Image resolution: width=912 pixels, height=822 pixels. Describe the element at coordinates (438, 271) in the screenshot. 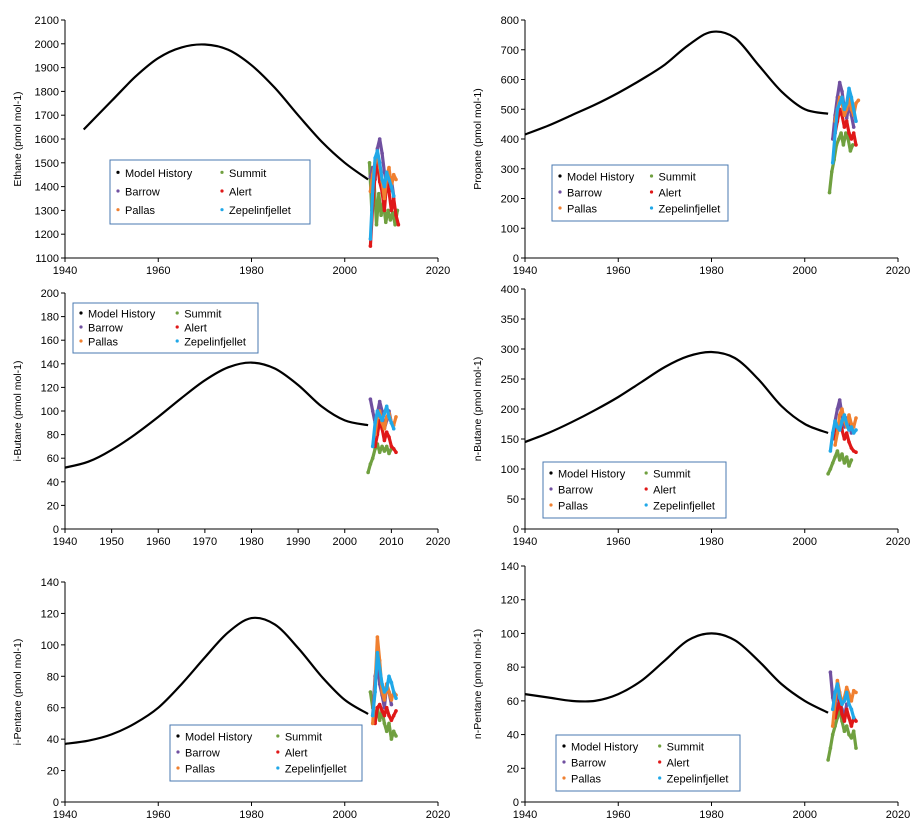

I see `ethane-x-tick-label: 2020` at that location.